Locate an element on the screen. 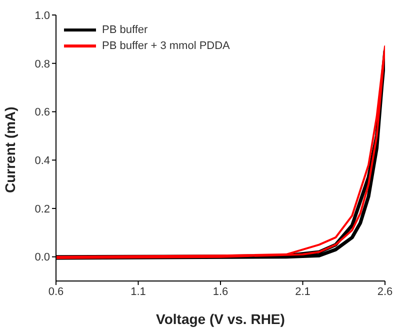 This screenshot has height=328, width=397. x-tick-label: 1.6 is located at coordinates (220, 292).